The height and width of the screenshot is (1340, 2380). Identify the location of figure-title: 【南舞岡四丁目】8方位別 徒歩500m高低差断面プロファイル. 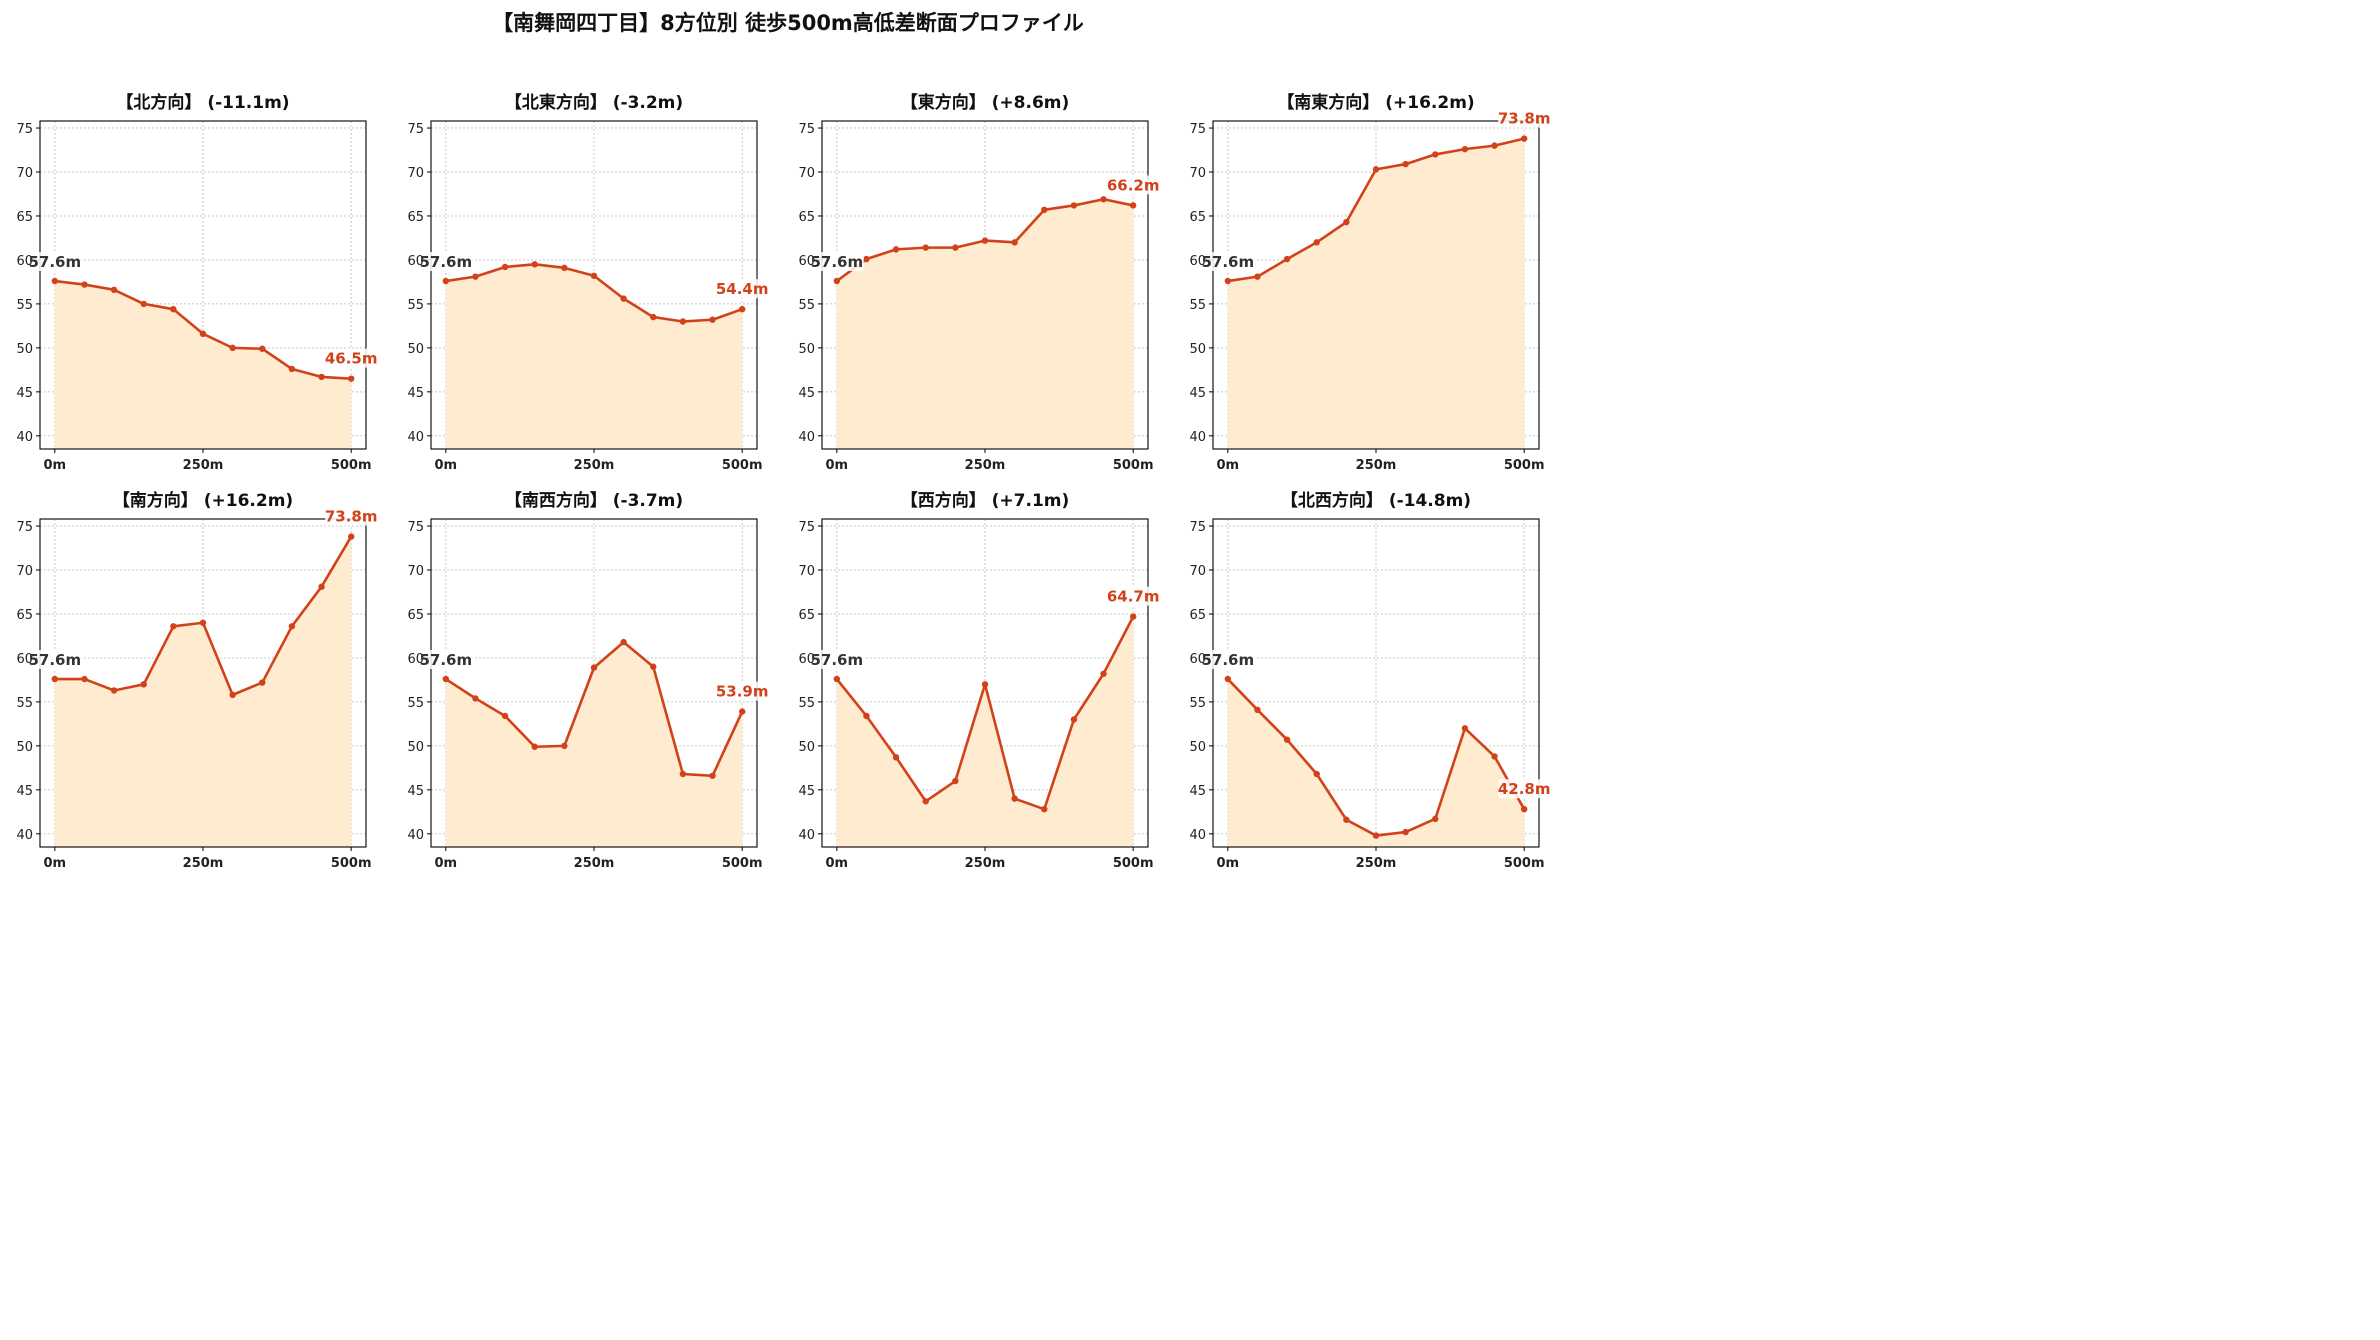
(788, 23).